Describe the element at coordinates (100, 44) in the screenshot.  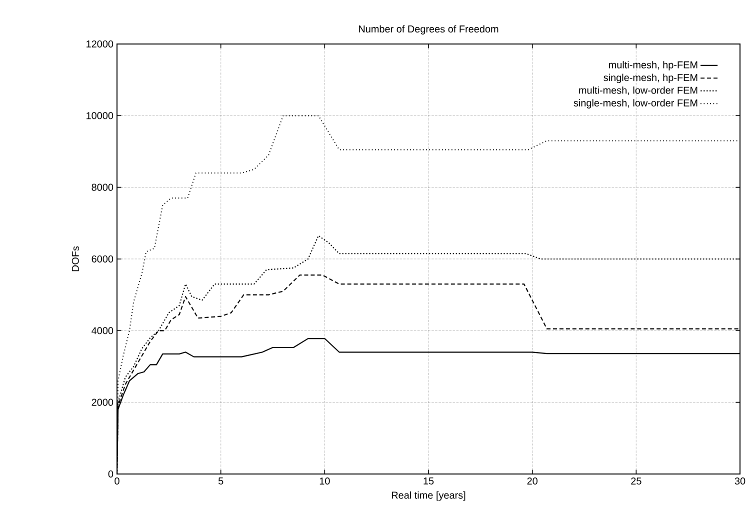
I see `y-tick-label: 12000` at that location.